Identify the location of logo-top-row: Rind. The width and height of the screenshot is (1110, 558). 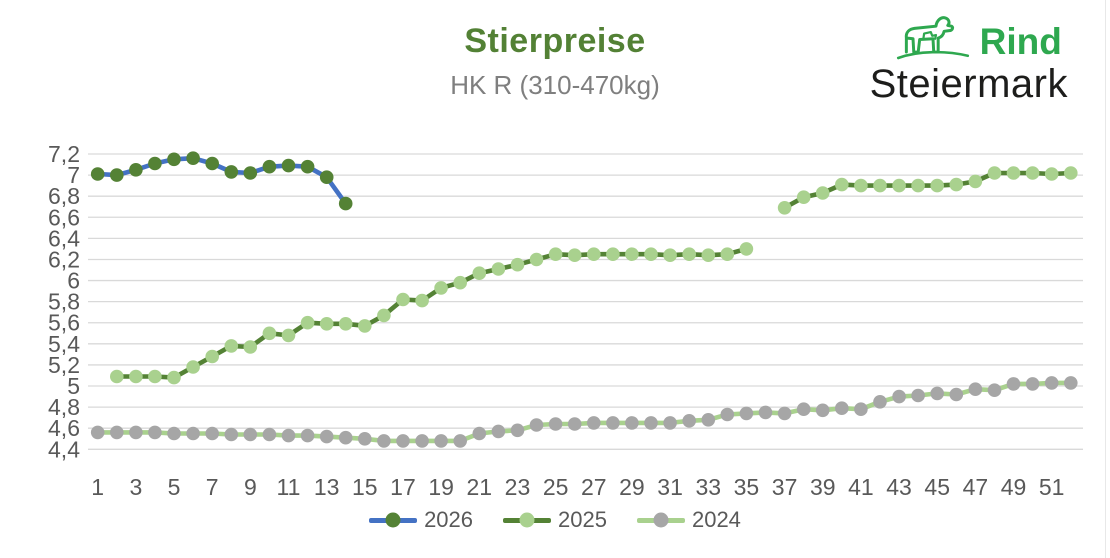
(979, 38).